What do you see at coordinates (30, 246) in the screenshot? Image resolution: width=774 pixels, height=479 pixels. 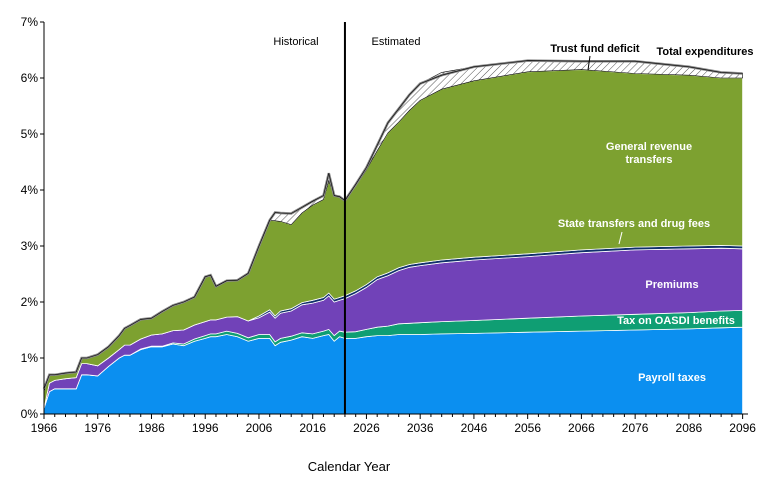 I see `y-tick-label: 3%` at bounding box center [30, 246].